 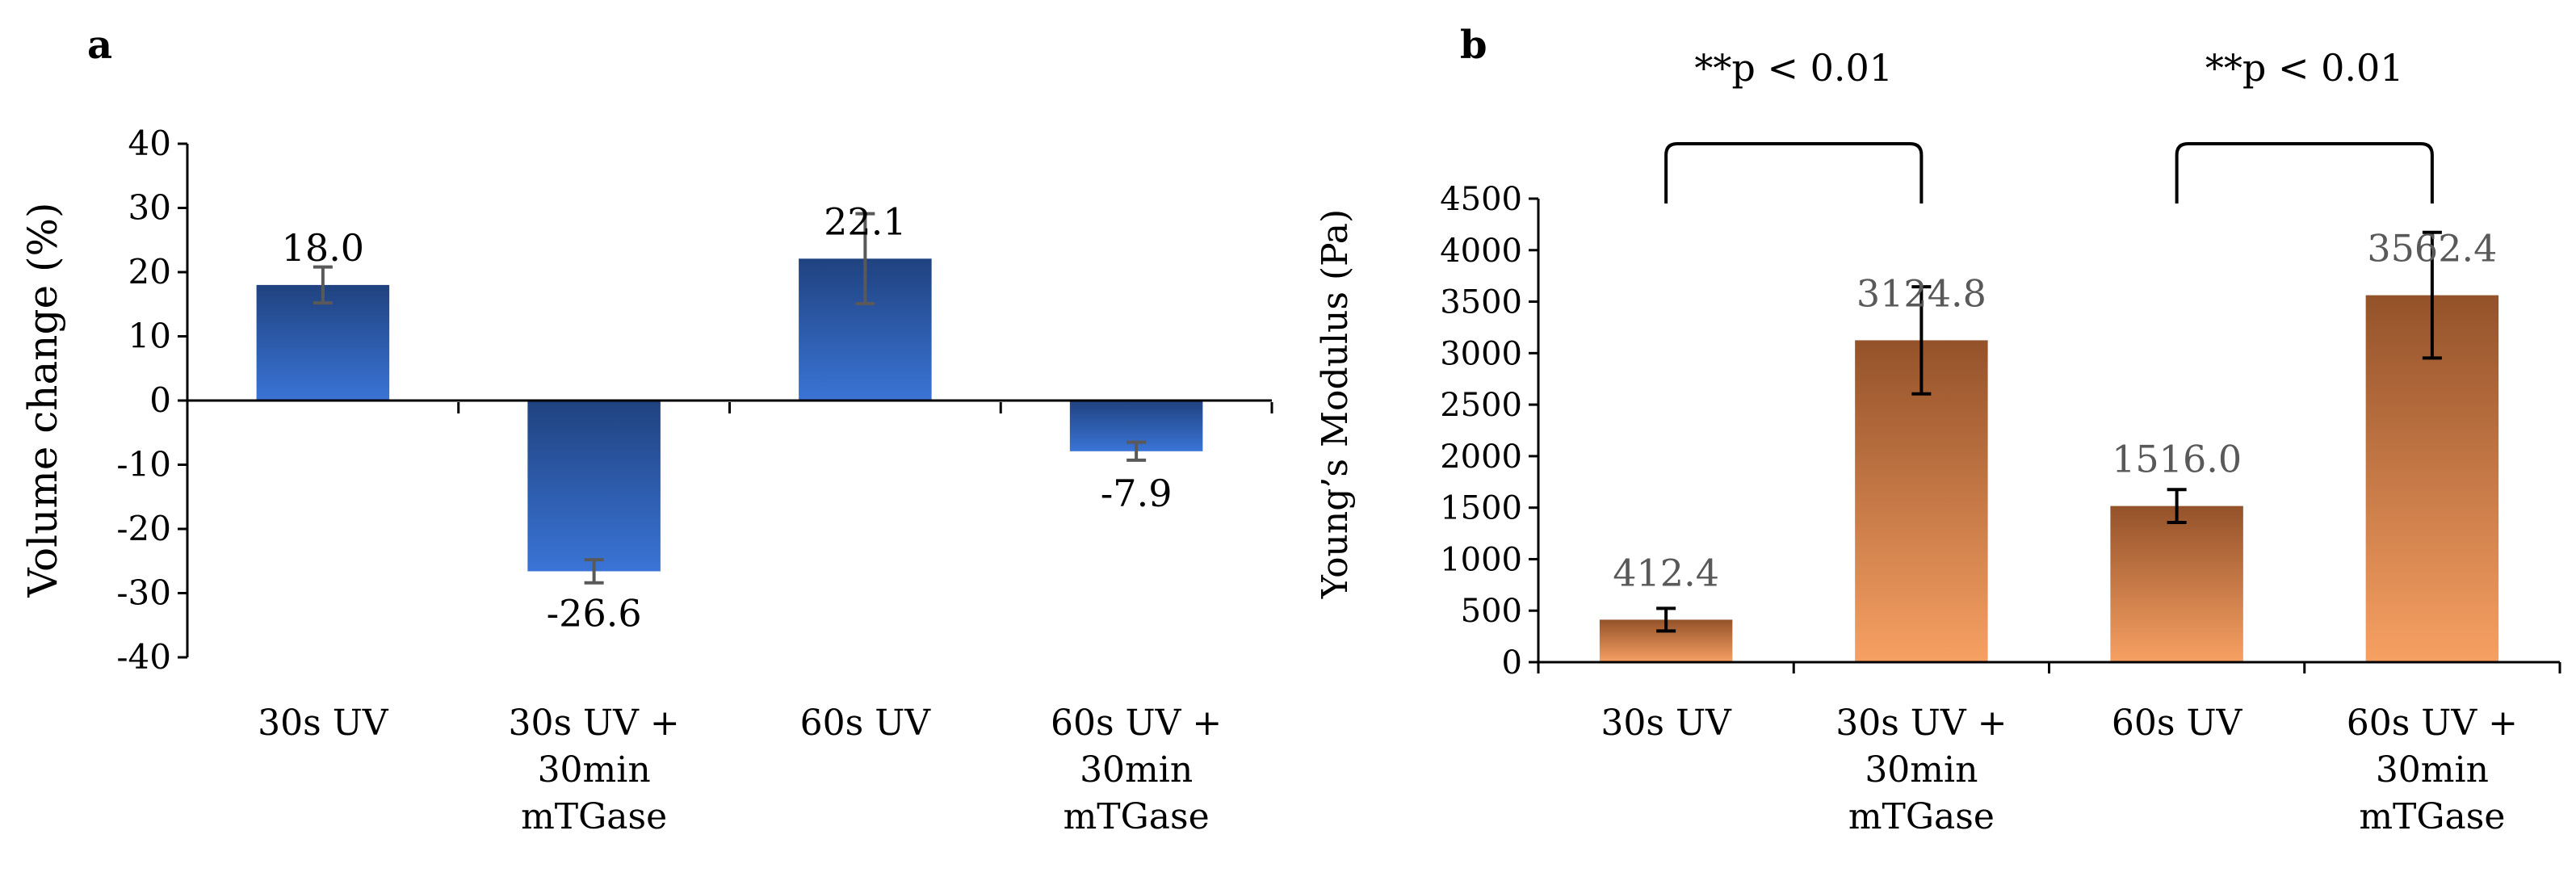 What do you see at coordinates (1481, 508) in the screenshot?
I see `y-tick-label: 1500` at bounding box center [1481, 508].